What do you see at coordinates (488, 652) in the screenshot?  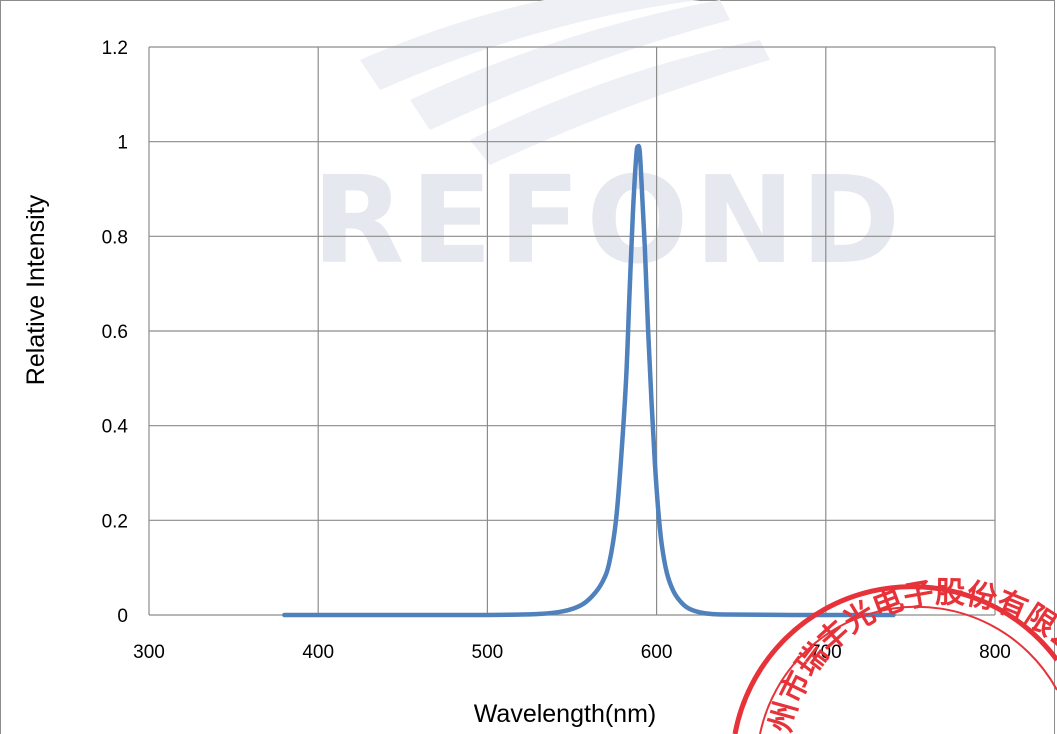 I see `x-tick-label: 500` at bounding box center [488, 652].